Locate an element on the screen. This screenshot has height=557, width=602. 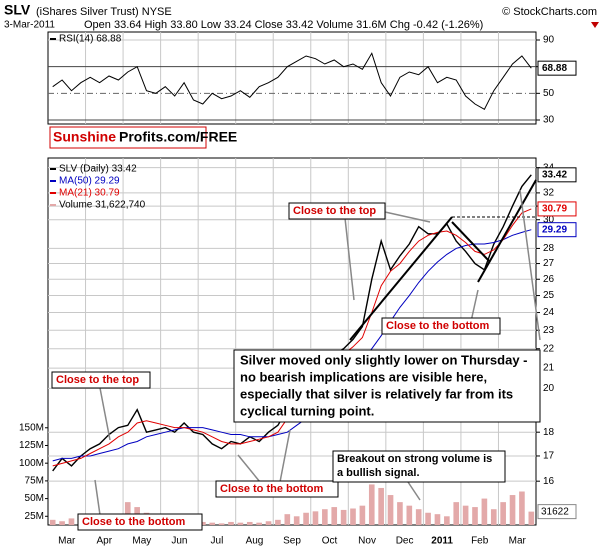
last-value-label: 68.88 is located at coordinates (554, 68).